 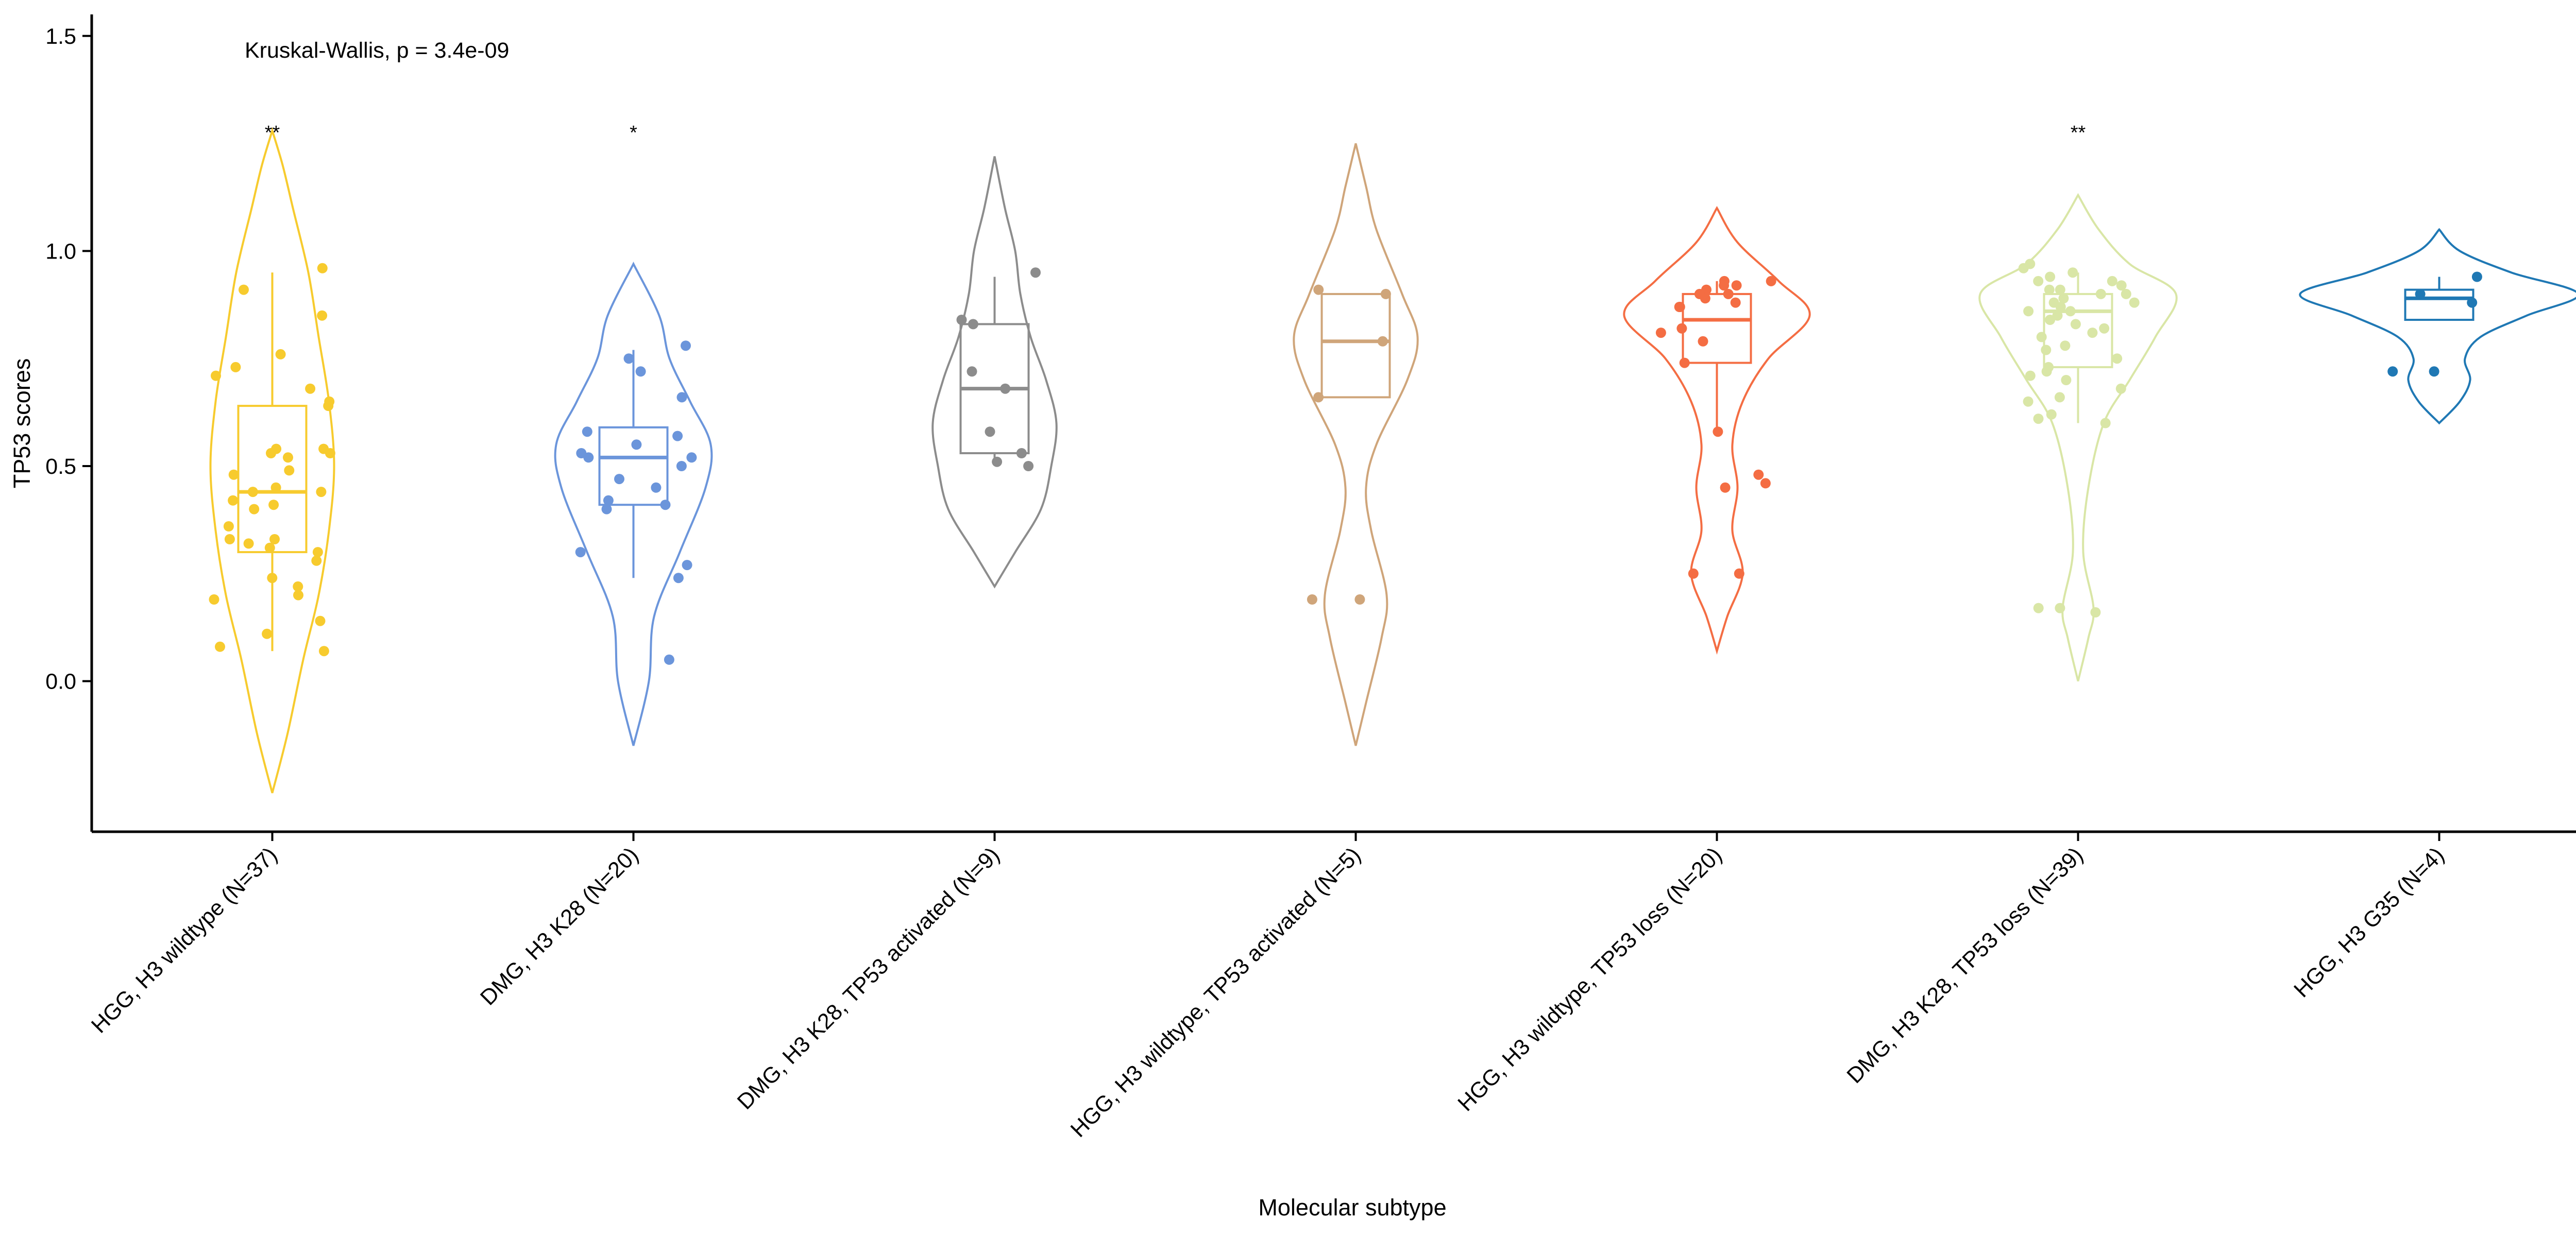 I want to click on x-tick-label: HGG, H3 wildtype (N=37), so click(x=184, y=940).